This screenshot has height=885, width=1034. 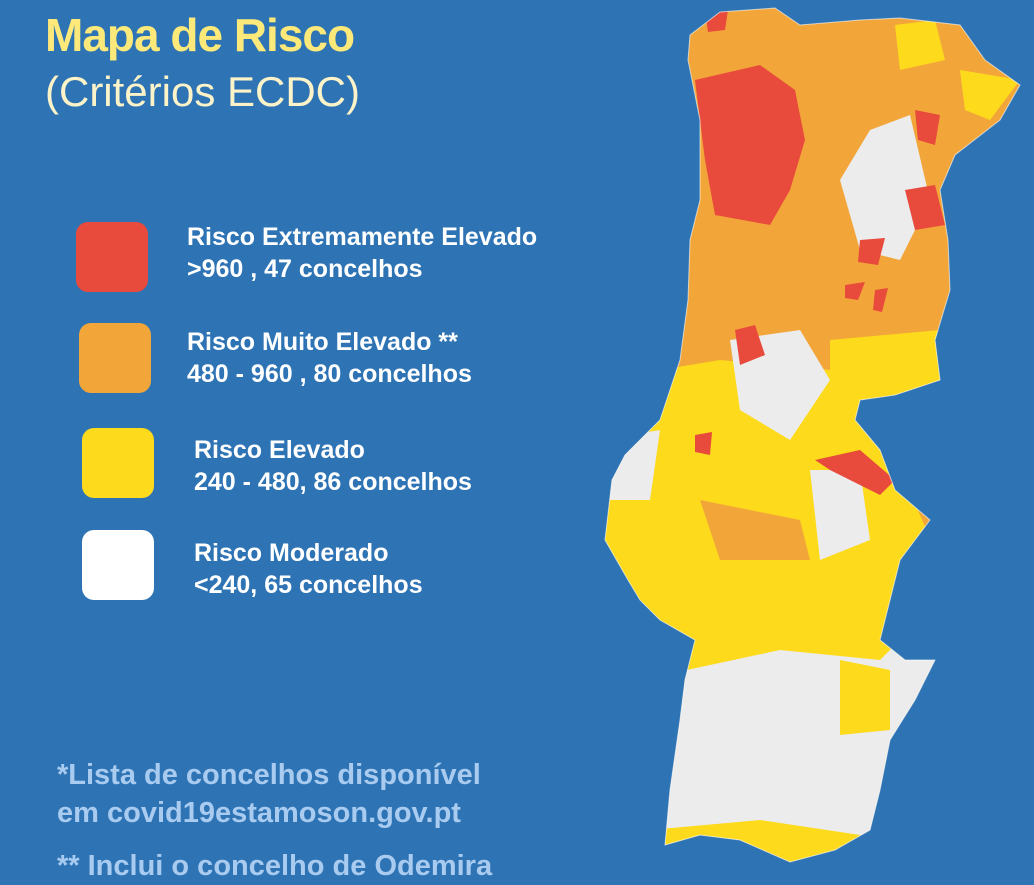 What do you see at coordinates (308, 569) in the screenshot?
I see `legend-label-moderate: Risco Moderado <240, 65 concelhos` at bounding box center [308, 569].